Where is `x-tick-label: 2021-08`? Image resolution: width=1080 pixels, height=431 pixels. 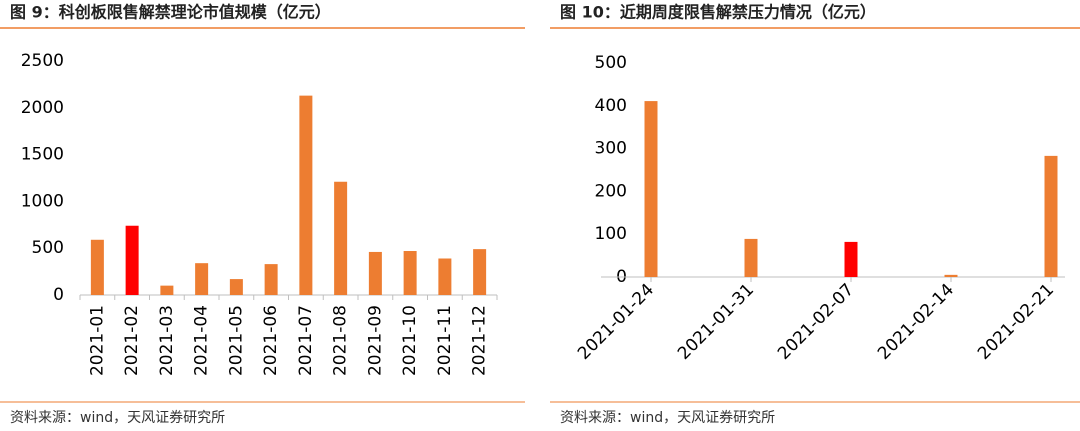 x-tick-label: 2021-08 is located at coordinates (341, 340).